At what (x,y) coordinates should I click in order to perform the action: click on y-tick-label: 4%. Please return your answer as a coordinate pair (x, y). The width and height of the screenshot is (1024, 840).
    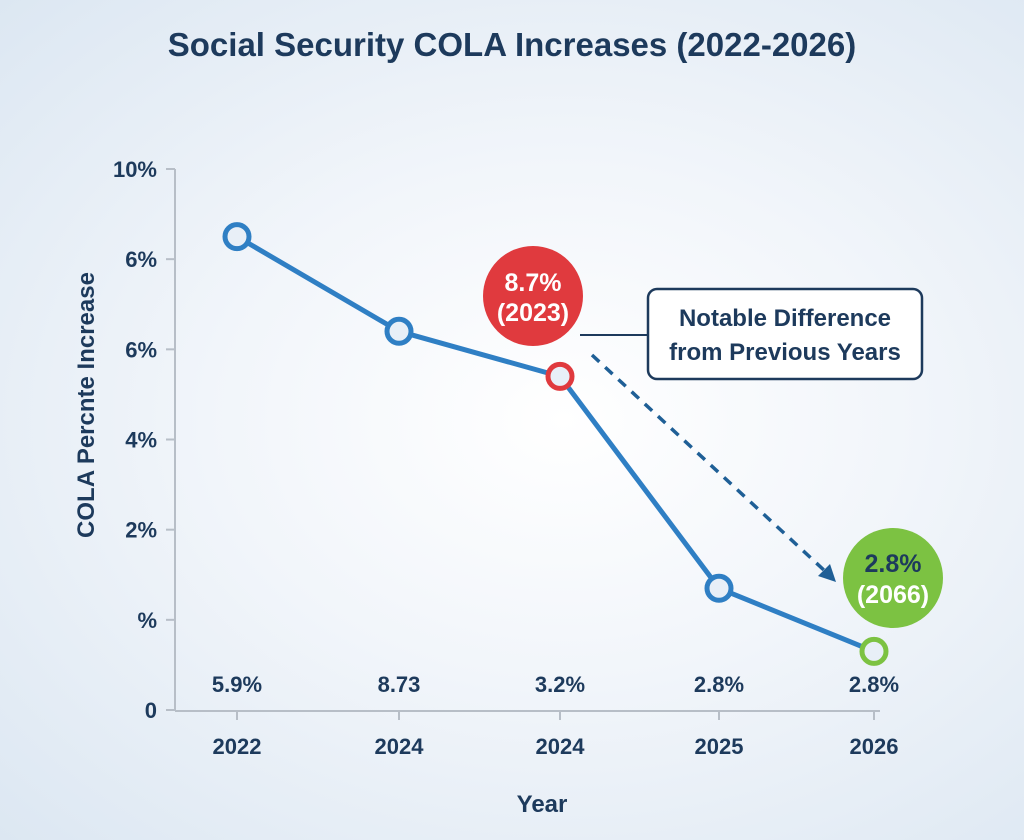
    Looking at the image, I should click on (141, 440).